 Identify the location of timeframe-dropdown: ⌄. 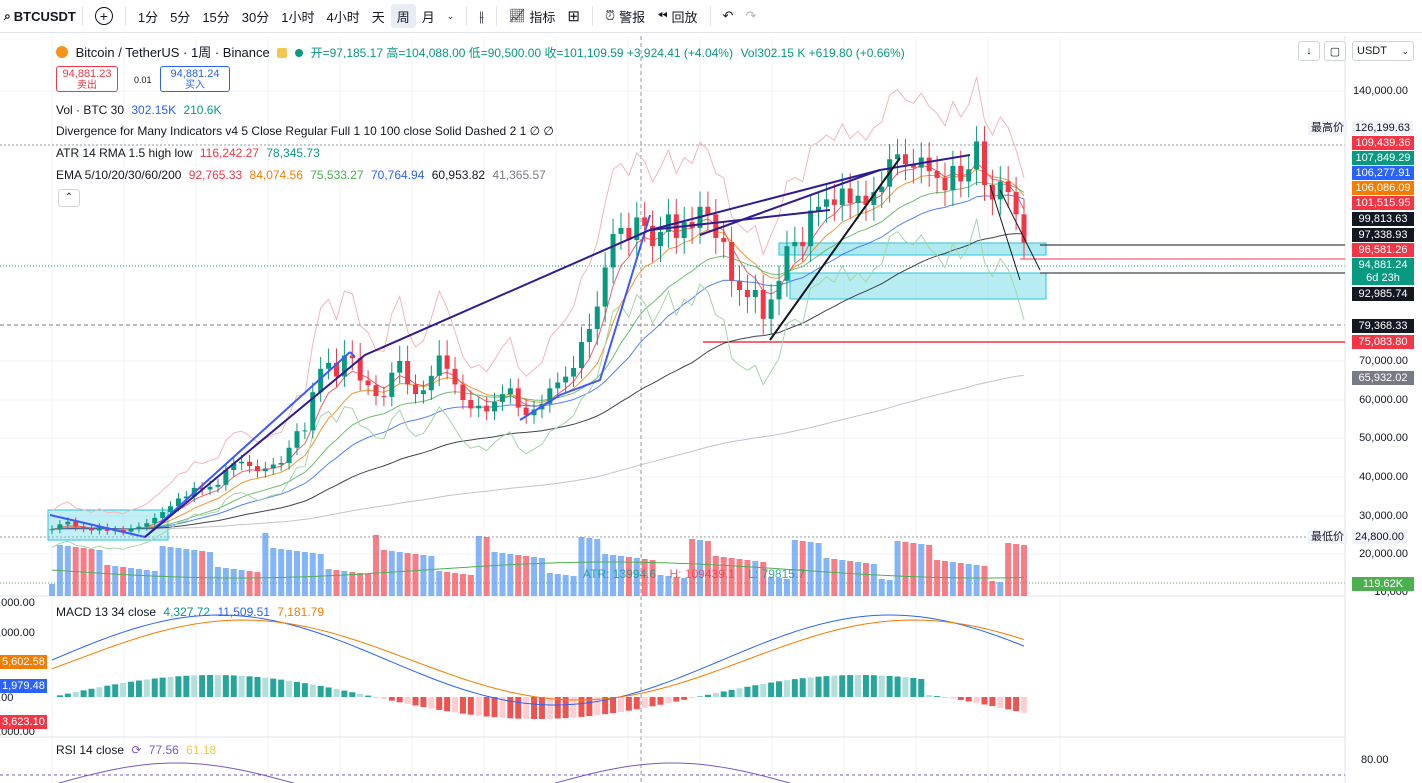
(451, 16).